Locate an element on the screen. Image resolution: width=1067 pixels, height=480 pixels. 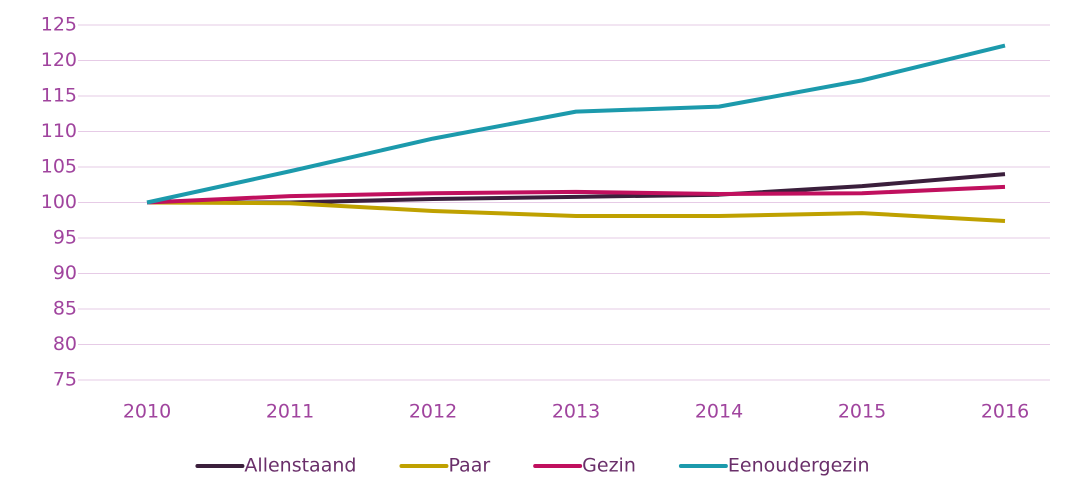
x-tick-label: 2011 is located at coordinates (290, 412).